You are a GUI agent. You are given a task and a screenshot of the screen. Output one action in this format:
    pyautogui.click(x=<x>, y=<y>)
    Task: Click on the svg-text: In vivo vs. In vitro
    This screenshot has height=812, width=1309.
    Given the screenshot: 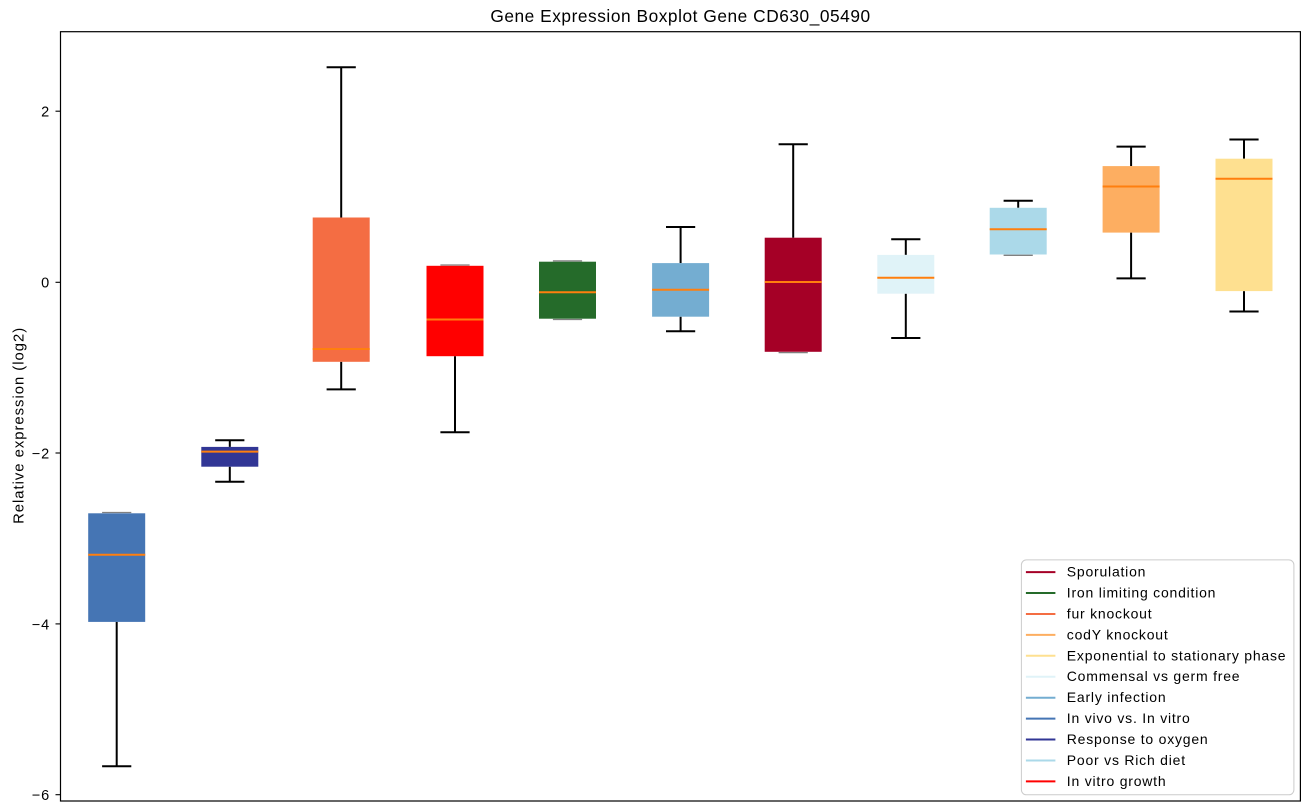 What is the action you would take?
    pyautogui.click(x=1129, y=718)
    